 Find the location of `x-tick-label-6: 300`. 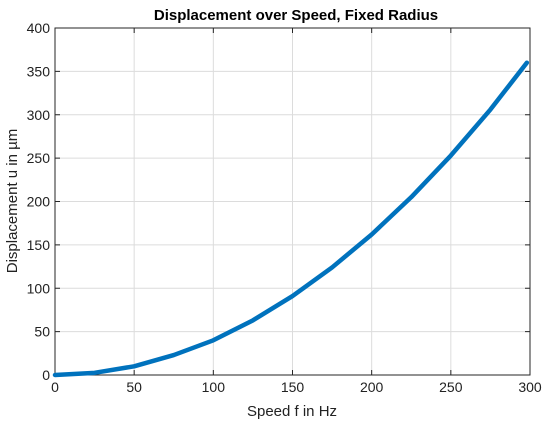

x-tick-label-6: 300 is located at coordinates (530, 387).